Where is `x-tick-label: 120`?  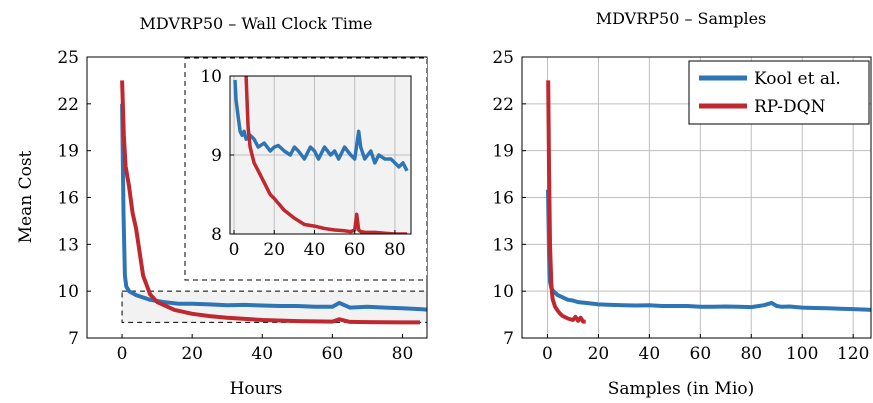
x-tick-label: 120 is located at coordinates (853, 354).